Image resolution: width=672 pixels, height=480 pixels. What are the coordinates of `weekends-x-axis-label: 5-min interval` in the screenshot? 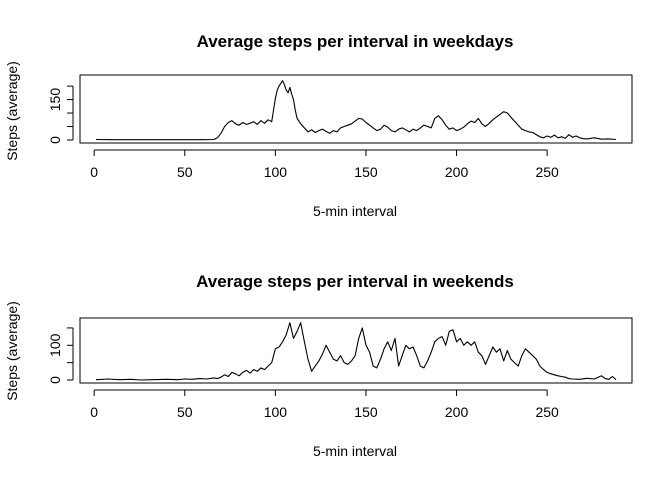 It's located at (355, 451).